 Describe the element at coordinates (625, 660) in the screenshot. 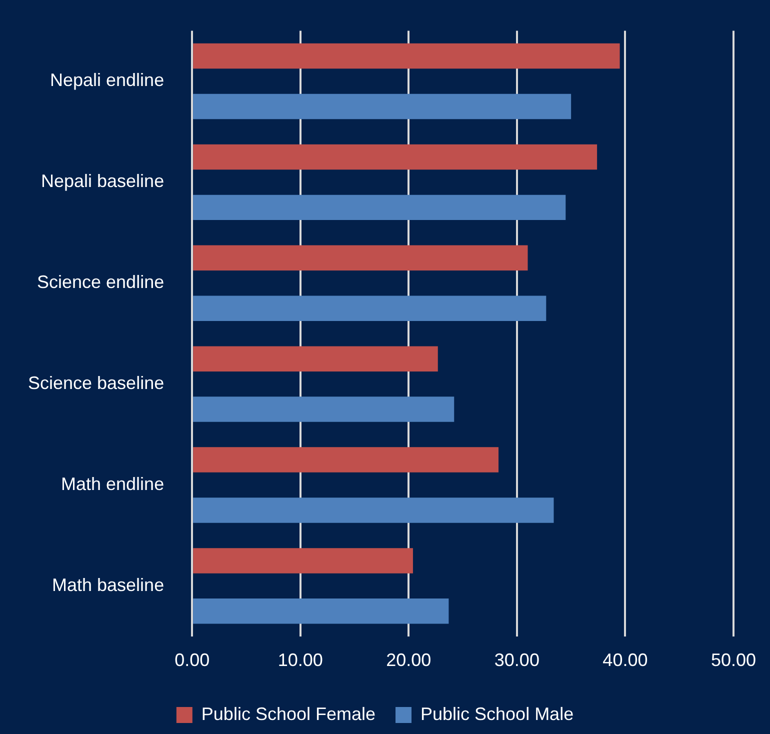

I see `x-tick-label: 40.00` at that location.